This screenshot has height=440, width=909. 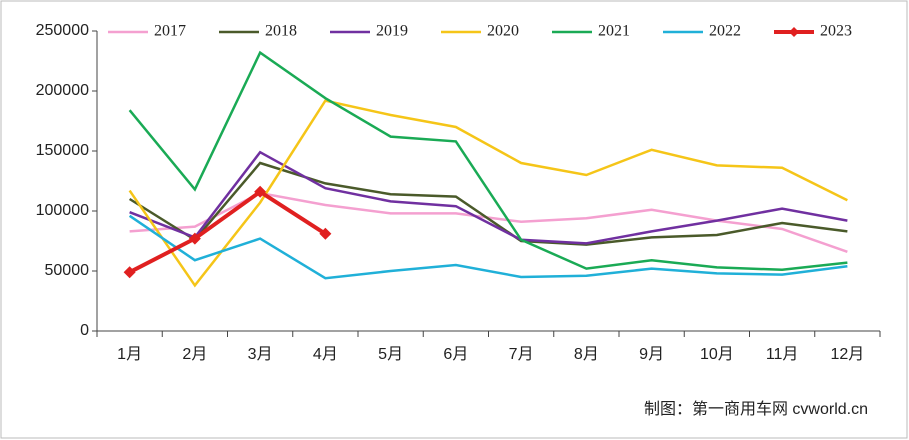 I want to click on x-tick-label: 9月, so click(x=651, y=354).